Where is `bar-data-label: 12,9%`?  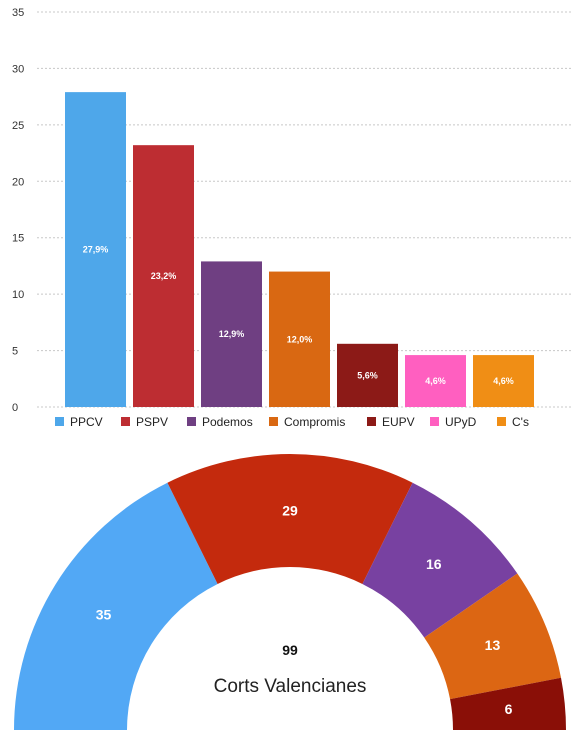
bar-data-label: 12,9% is located at coordinates (232, 334).